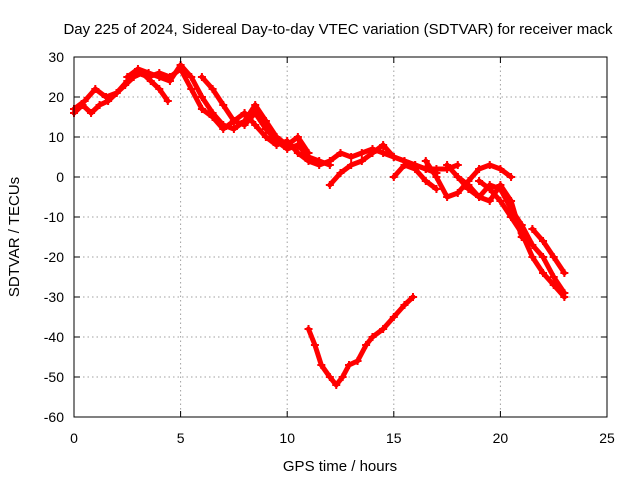 The height and width of the screenshot is (480, 640). What do you see at coordinates (54, 337) in the screenshot?
I see `y-tick-label: -40` at bounding box center [54, 337].